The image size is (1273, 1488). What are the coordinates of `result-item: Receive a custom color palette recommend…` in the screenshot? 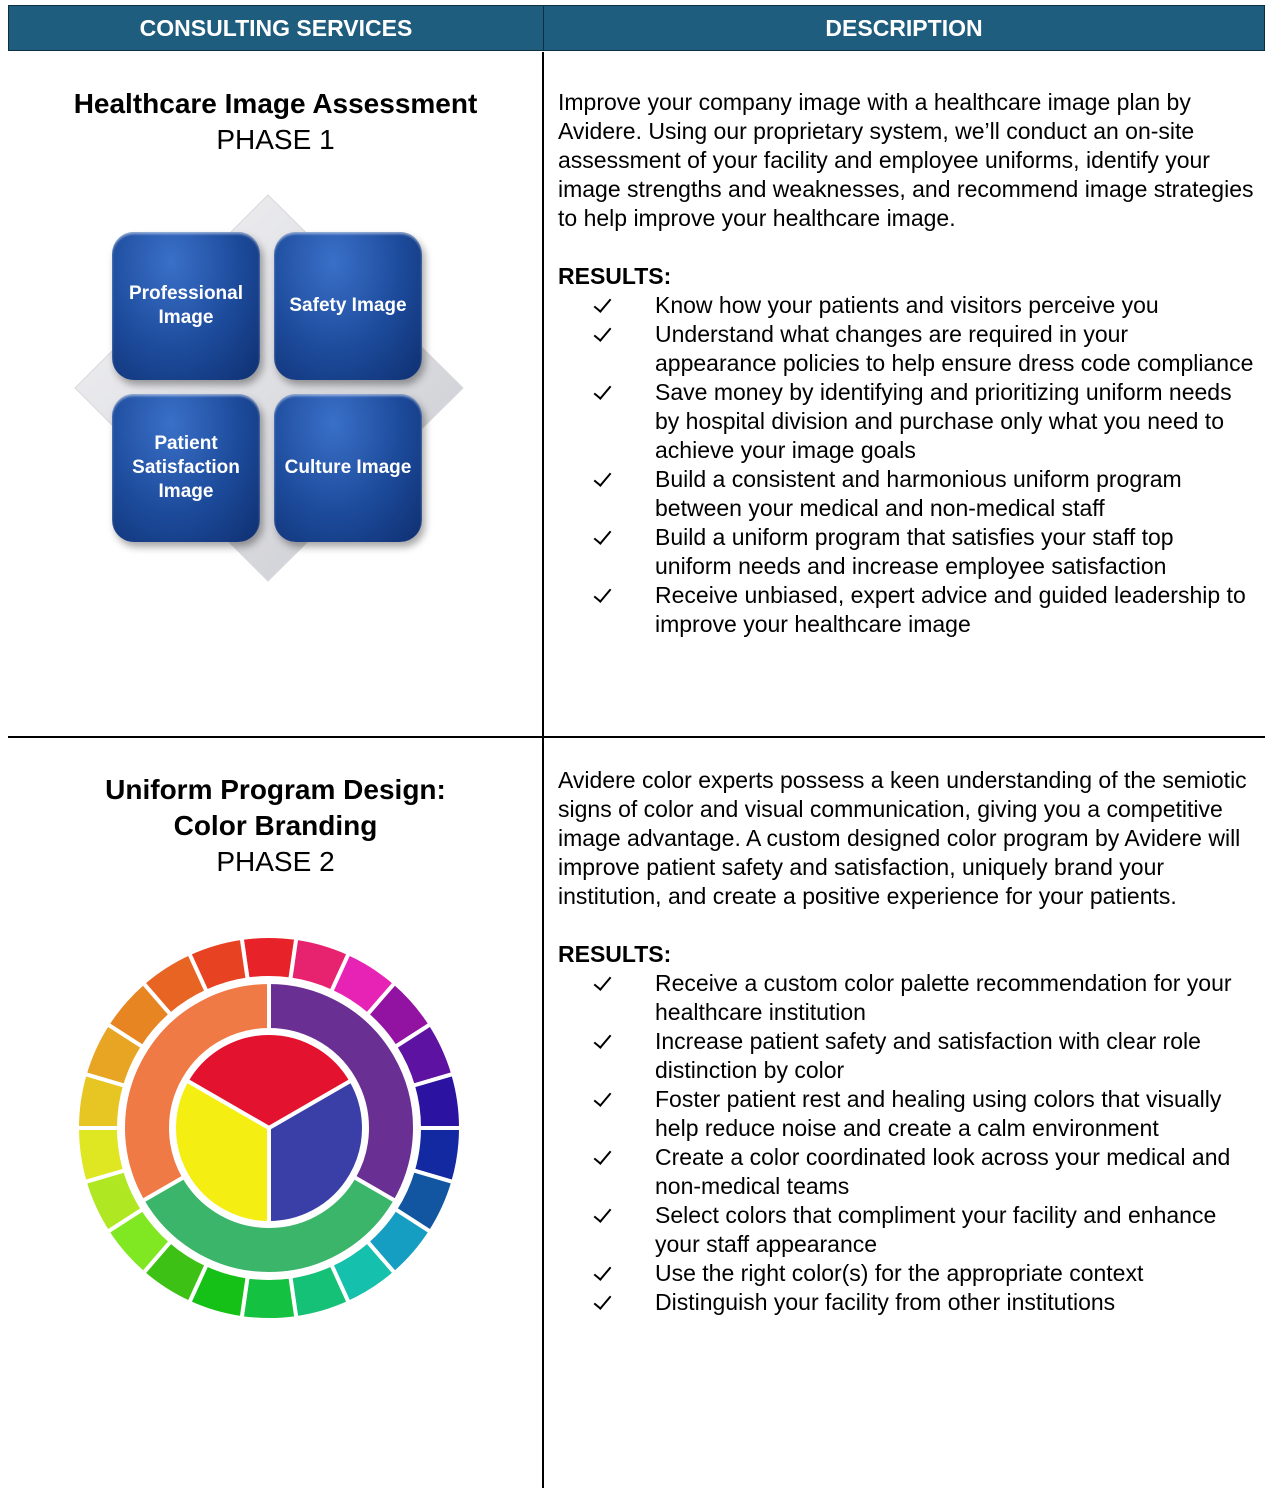 It's located at (906, 998).